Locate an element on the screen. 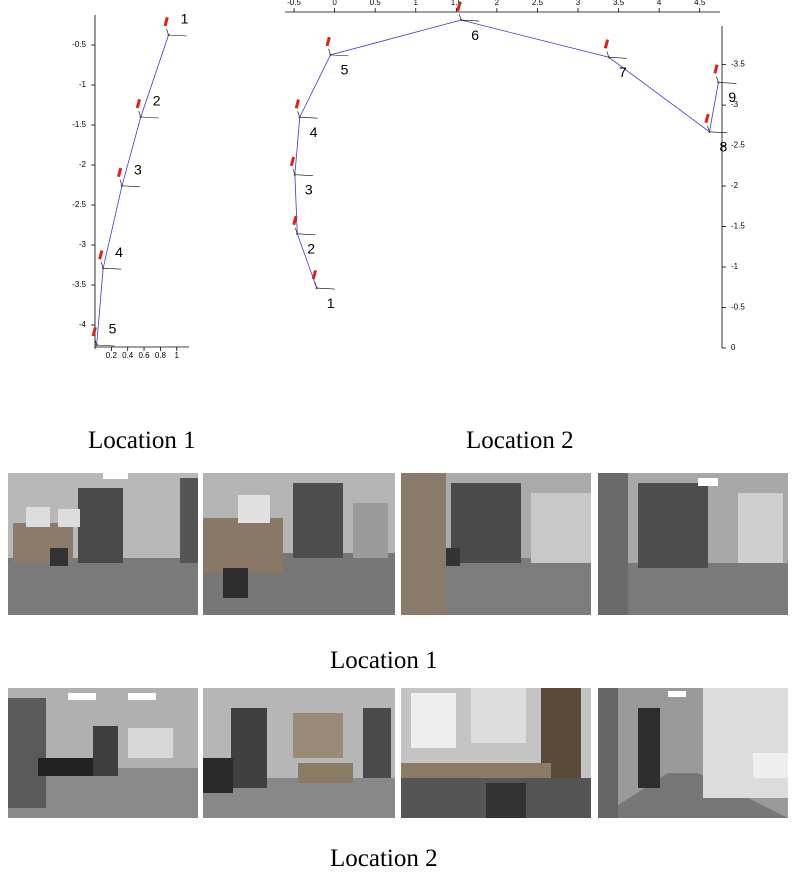 The width and height of the screenshot is (795, 877). x-tick-label: 0 is located at coordinates (334, 3).